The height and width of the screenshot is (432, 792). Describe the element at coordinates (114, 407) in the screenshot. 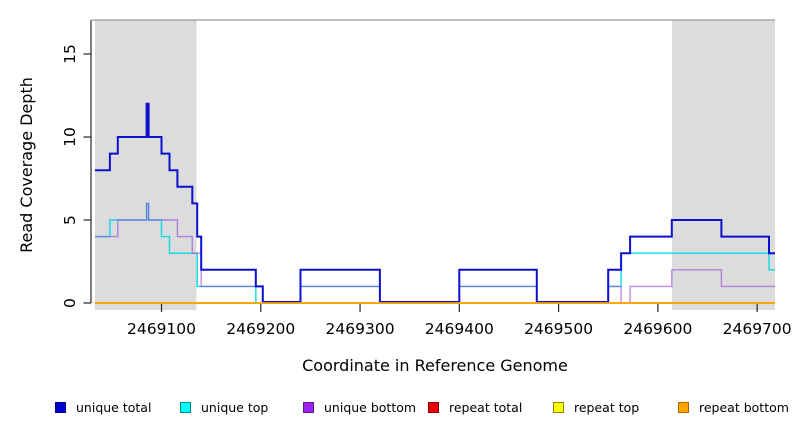

I see `legend-label: unique total` at that location.